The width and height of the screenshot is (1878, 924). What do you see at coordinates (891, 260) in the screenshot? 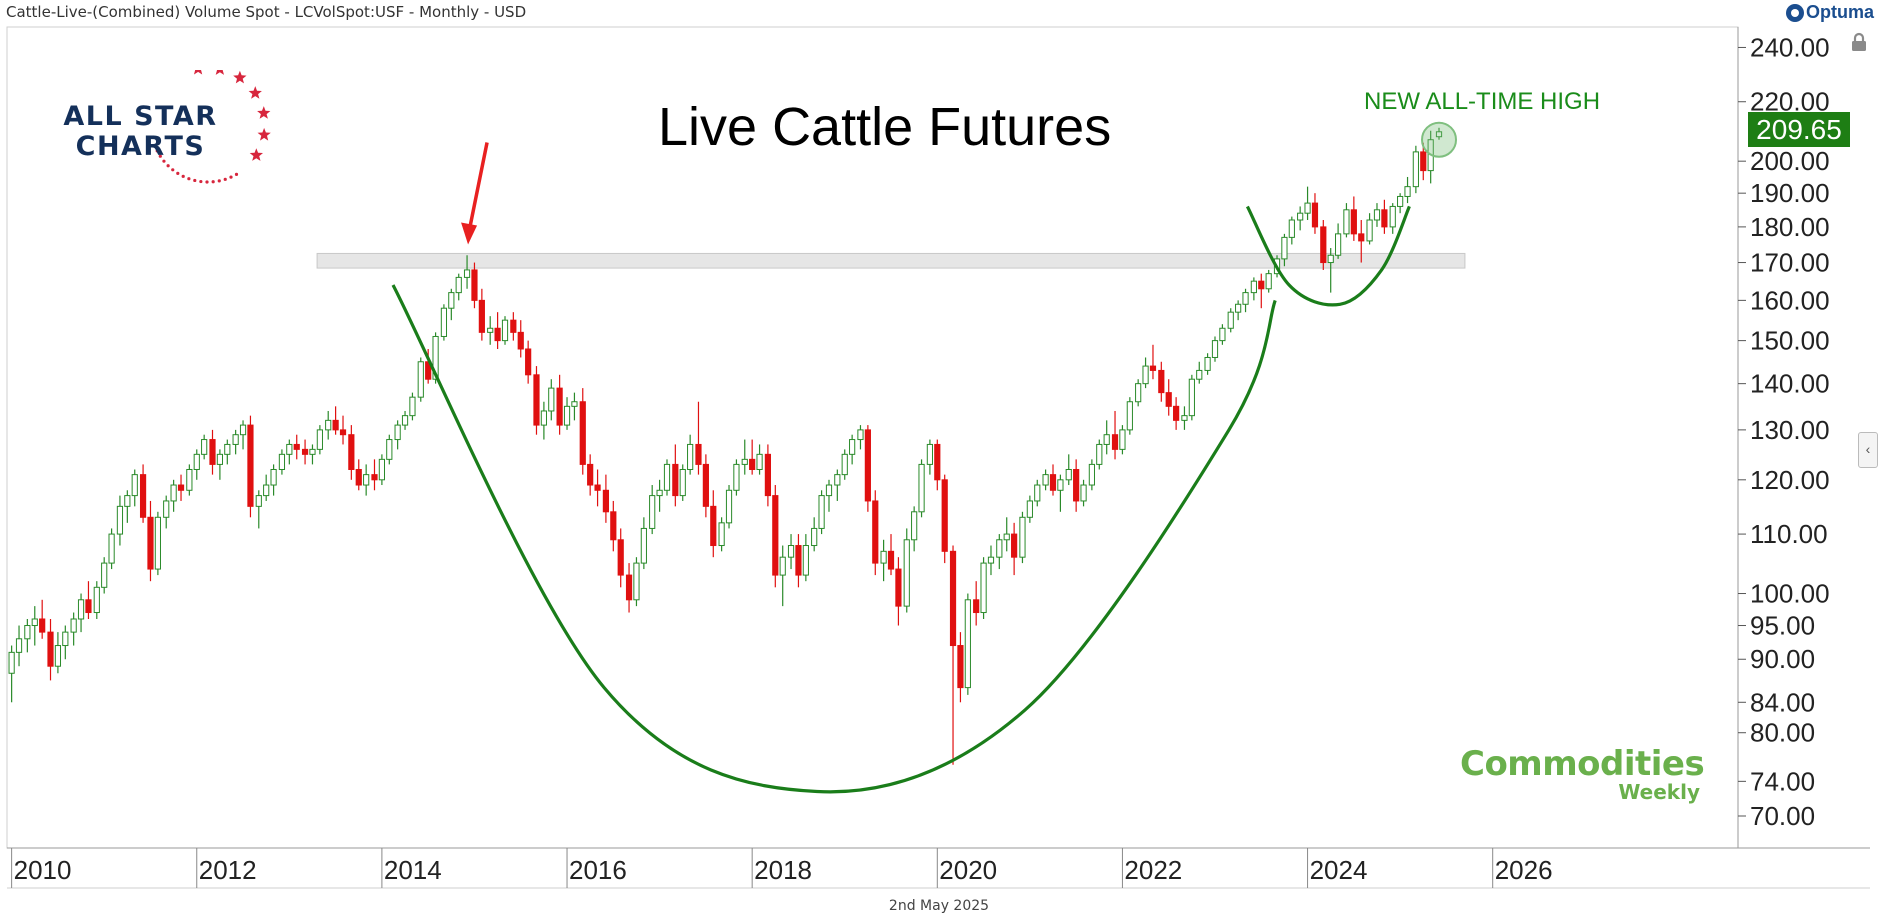
I see `resistance-zone` at bounding box center [891, 260].